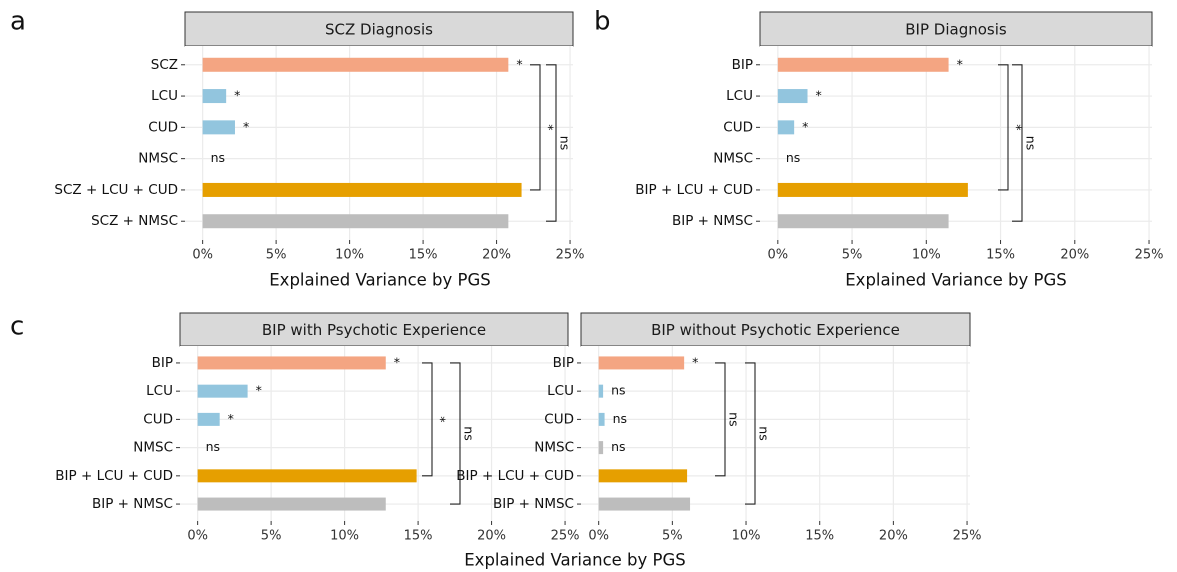 The width and height of the screenshot is (1177, 572). I want to click on strip-title: BIP with Psychotic Experience, so click(374, 330).